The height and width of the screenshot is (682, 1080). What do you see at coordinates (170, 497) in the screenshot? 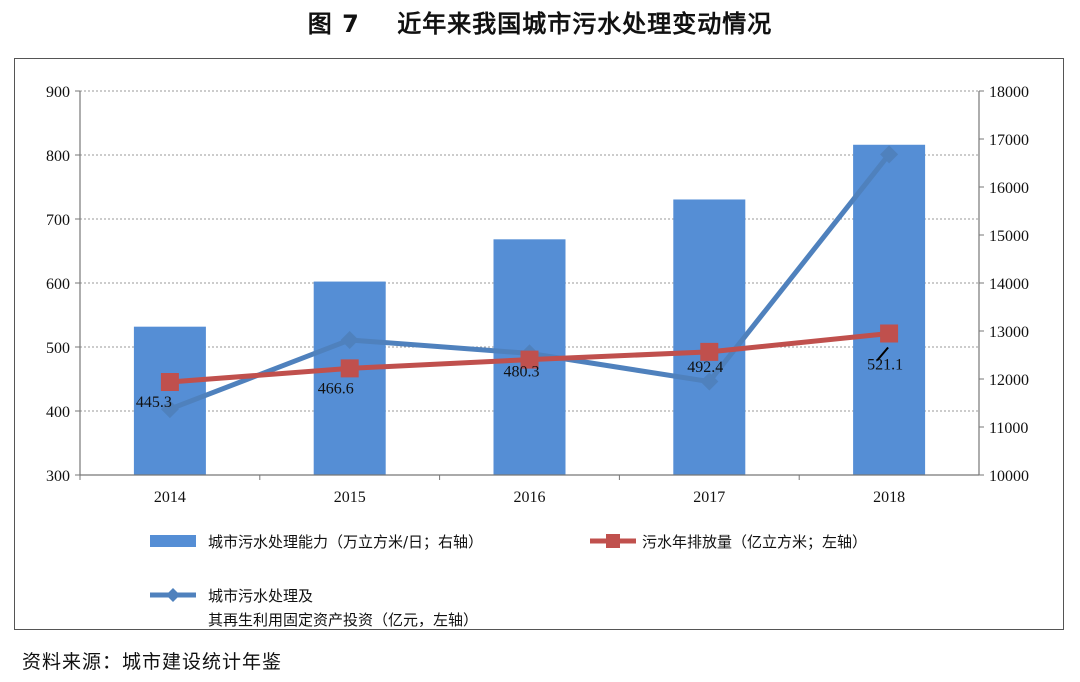
I see `x-tick-label: 2014` at bounding box center [170, 497].